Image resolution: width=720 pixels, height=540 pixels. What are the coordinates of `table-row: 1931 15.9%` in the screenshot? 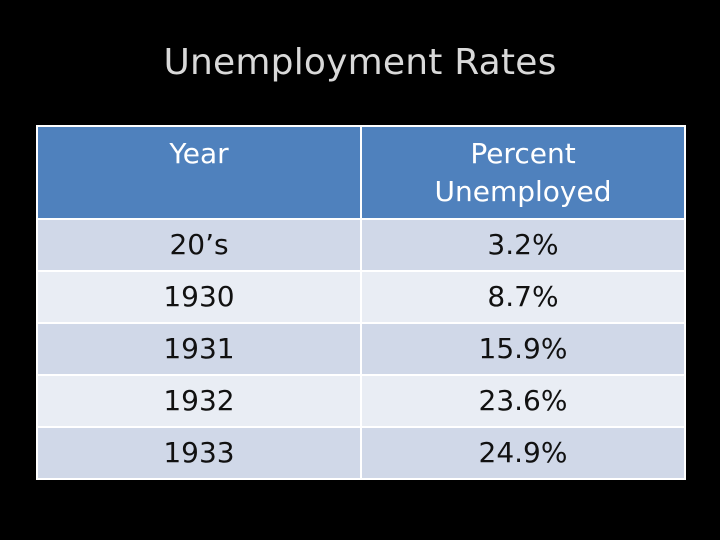 It's located at (361, 349).